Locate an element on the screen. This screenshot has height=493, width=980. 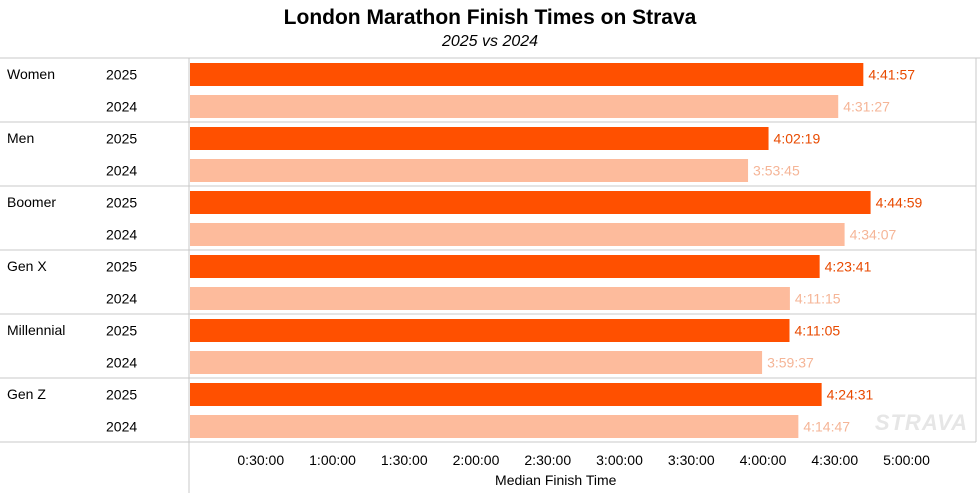
x-tick-label: 2:00:00 is located at coordinates (476, 460).